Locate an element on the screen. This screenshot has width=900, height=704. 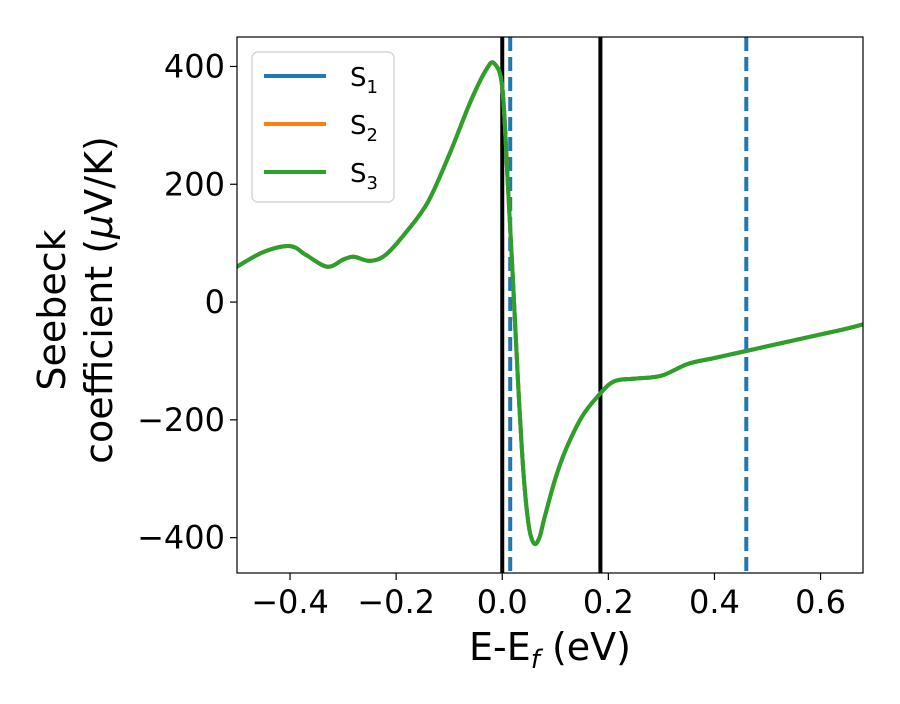
legend-box is located at coordinates (323, 127).